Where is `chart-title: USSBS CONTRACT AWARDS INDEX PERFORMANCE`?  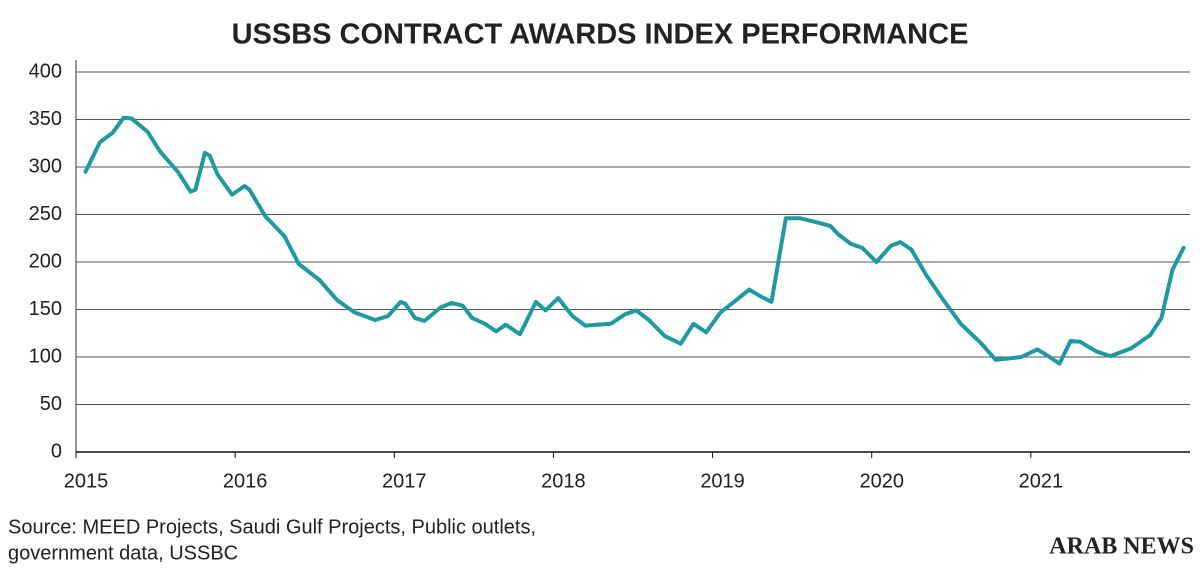 chart-title: USSBS CONTRACT AWARDS INDEX PERFORMANCE is located at coordinates (600, 35).